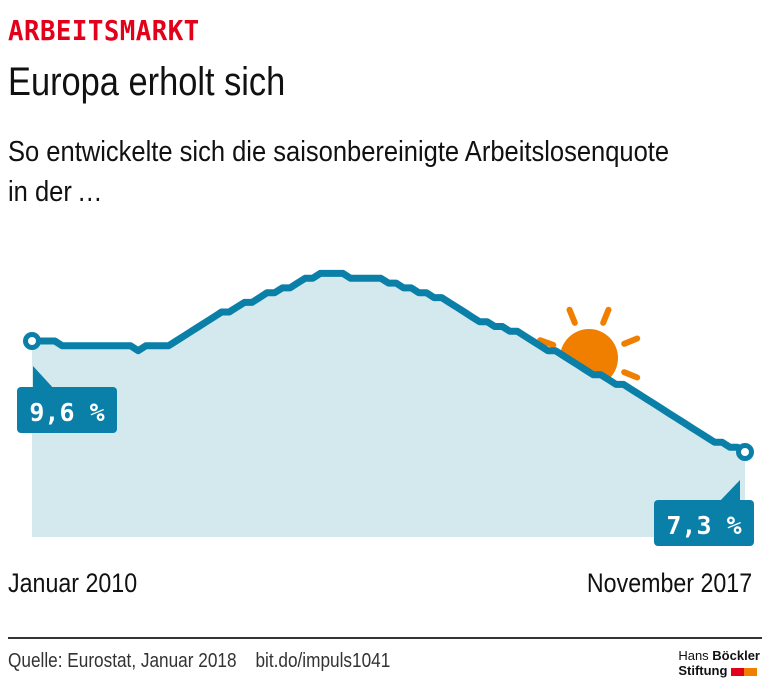  Describe the element at coordinates (147, 82) in the screenshot. I see `chart-title: Europa erholt sich` at that location.